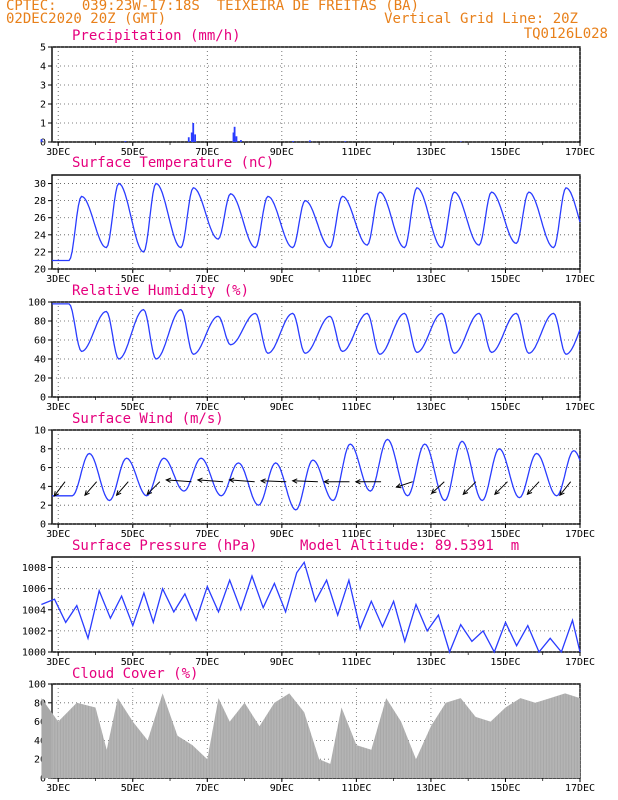 The image size is (618, 800). I want to click on humidity-ytick-label: 20, so click(40, 379).